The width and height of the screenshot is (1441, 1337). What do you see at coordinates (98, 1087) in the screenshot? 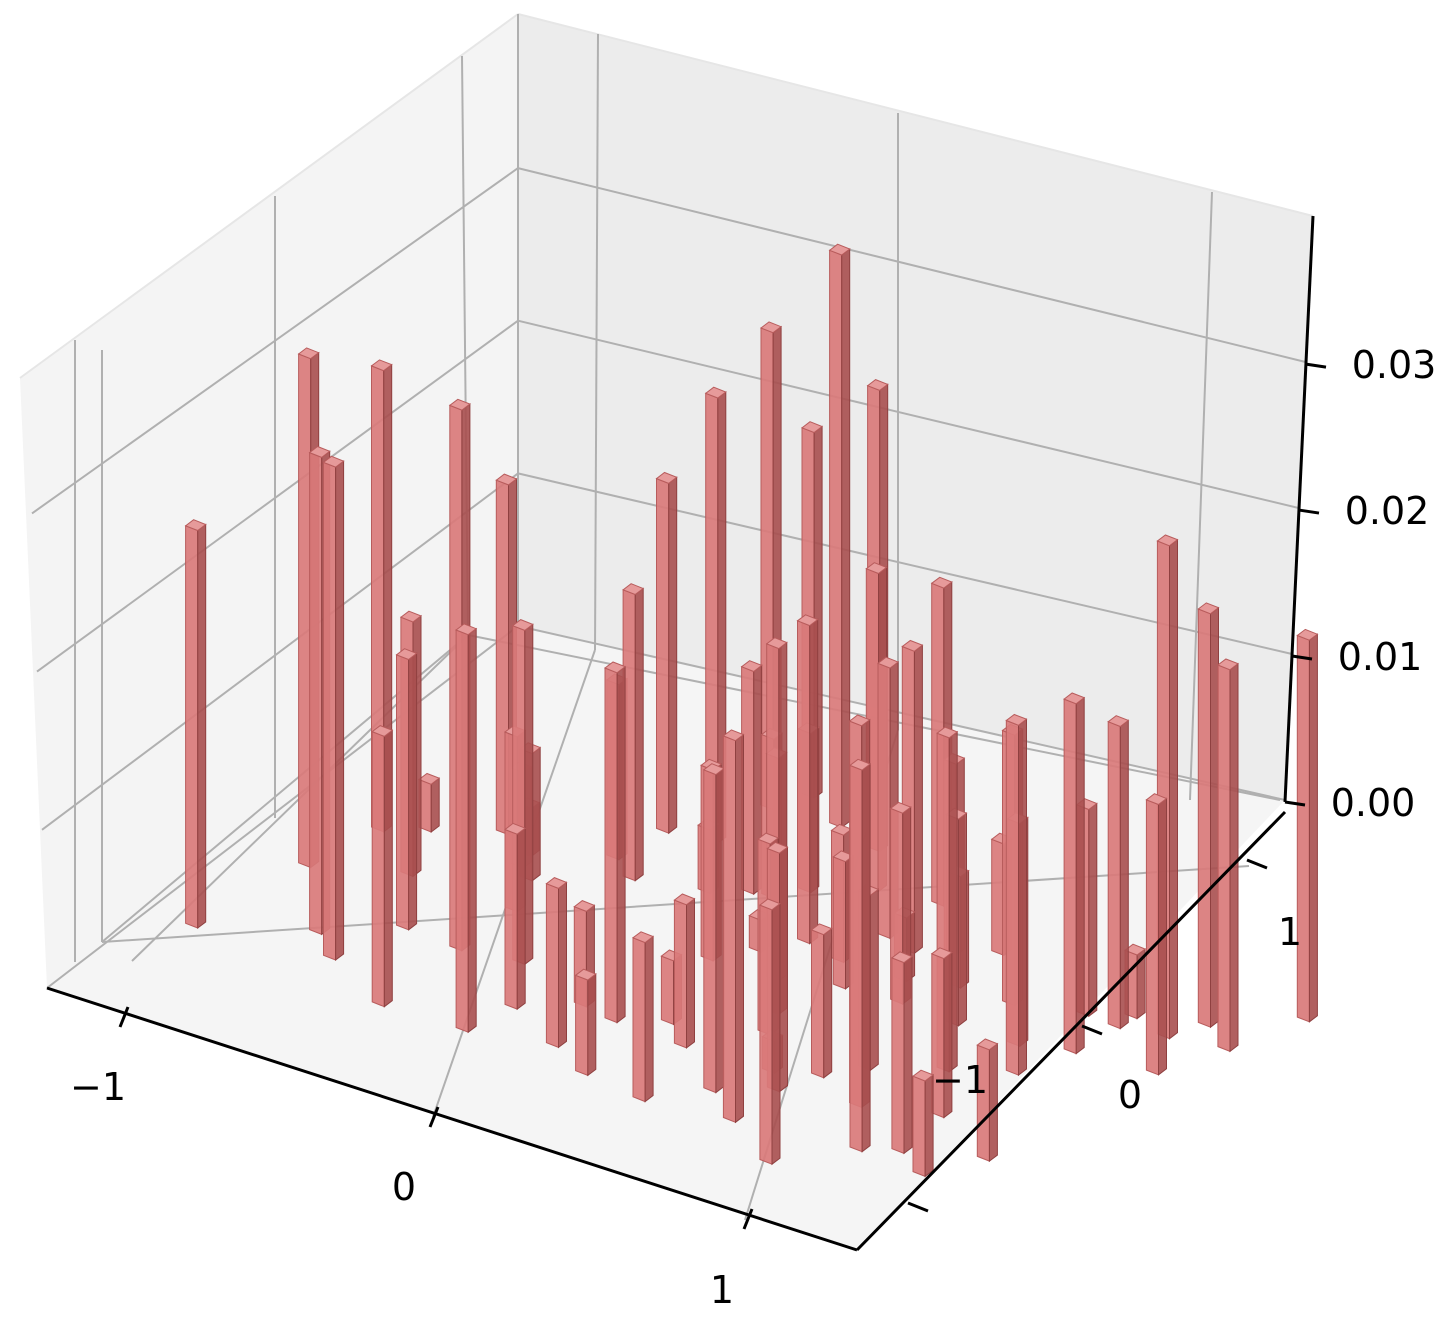
I see `x-tick-label: −1` at bounding box center [98, 1087].